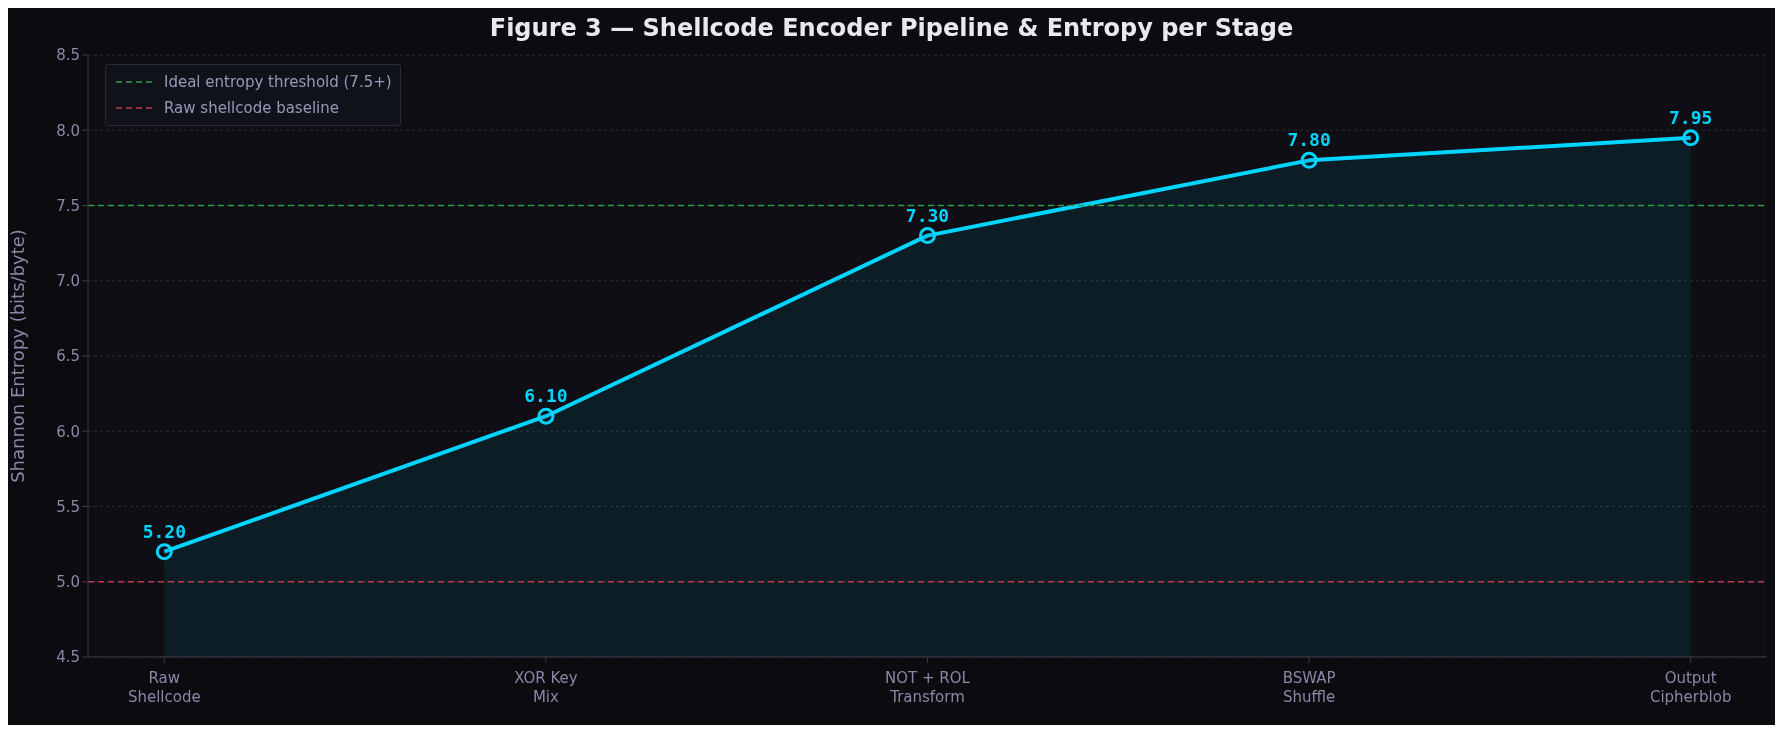 This screenshot has width=1783, height=733. What do you see at coordinates (68, 130) in the screenshot?
I see `y-tick-label: 8.0` at bounding box center [68, 130].